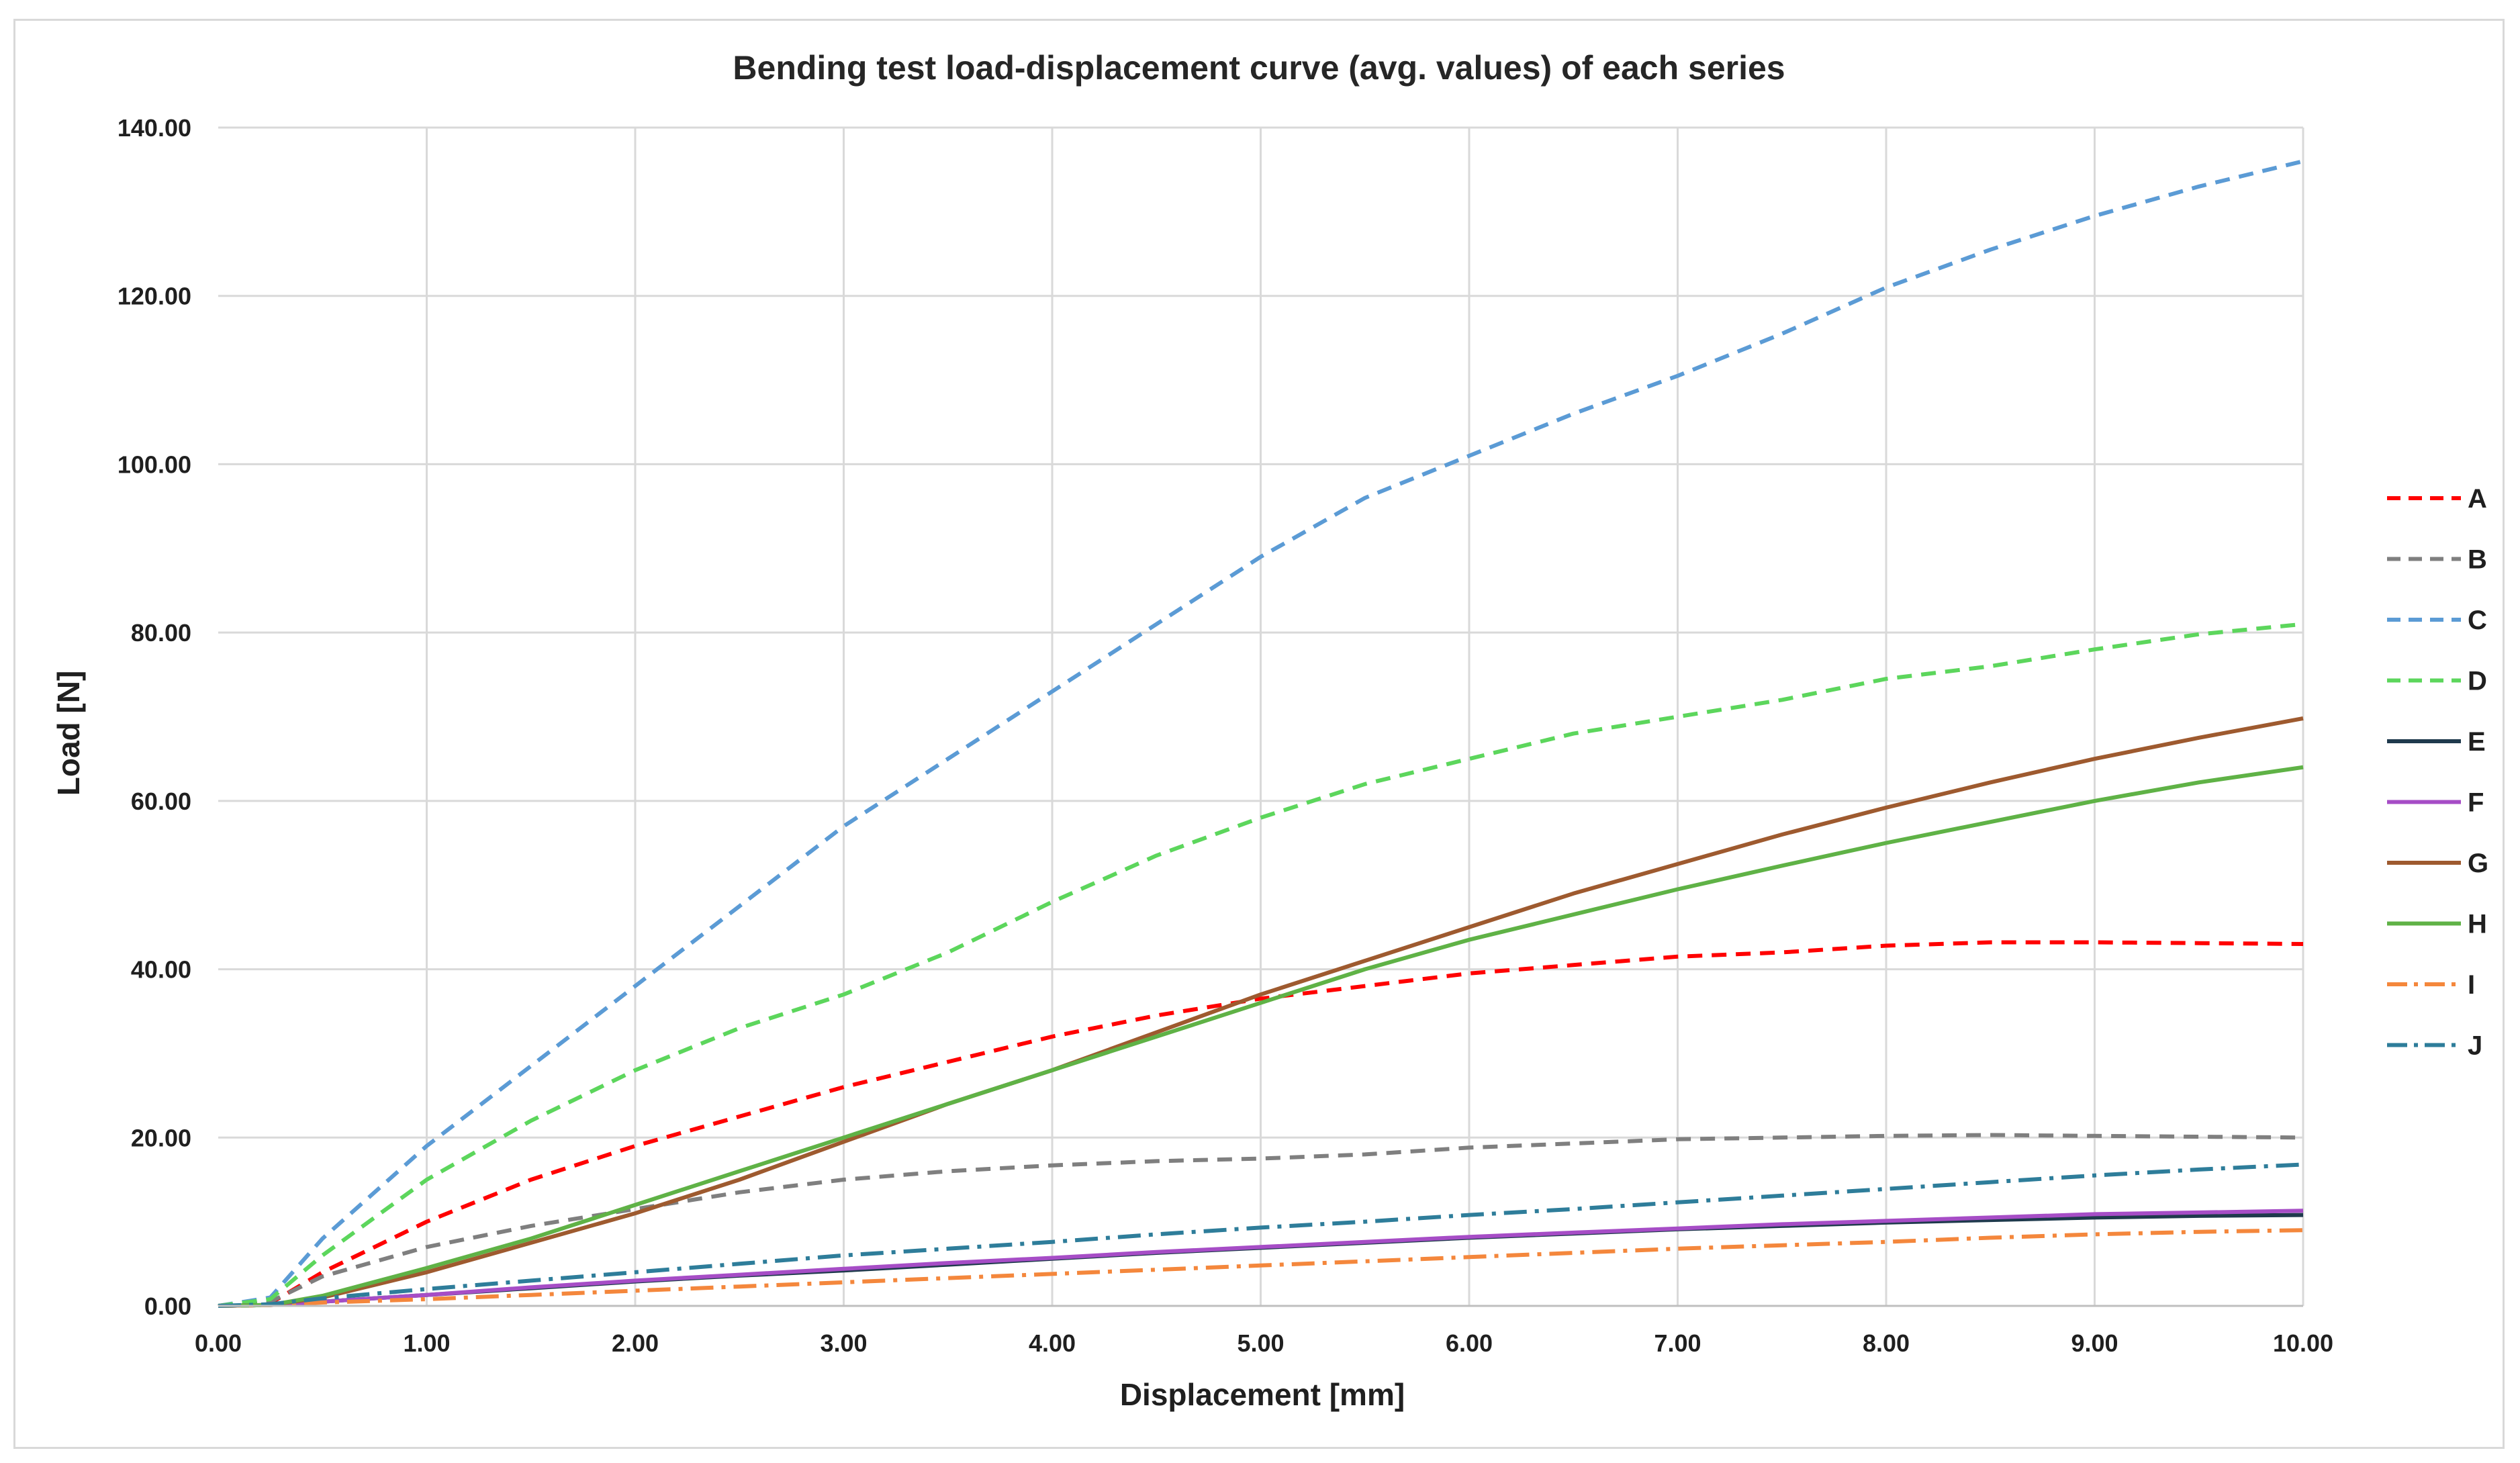 This screenshot has height=1463, width=2520. Describe the element at coordinates (2472, 985) in the screenshot. I see `legend-label-i: I` at that location.